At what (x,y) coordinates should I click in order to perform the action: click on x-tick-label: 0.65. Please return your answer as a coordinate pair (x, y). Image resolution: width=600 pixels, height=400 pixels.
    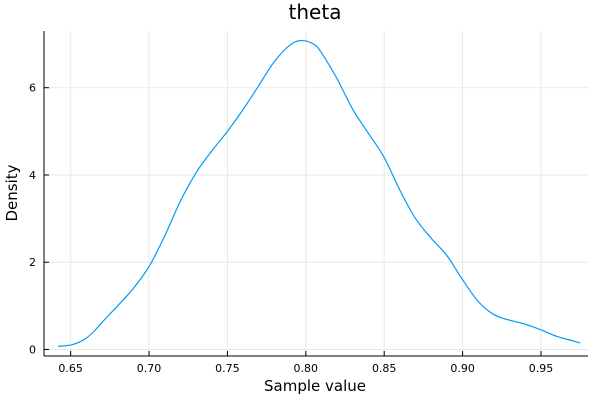
    Looking at the image, I should click on (70, 368).